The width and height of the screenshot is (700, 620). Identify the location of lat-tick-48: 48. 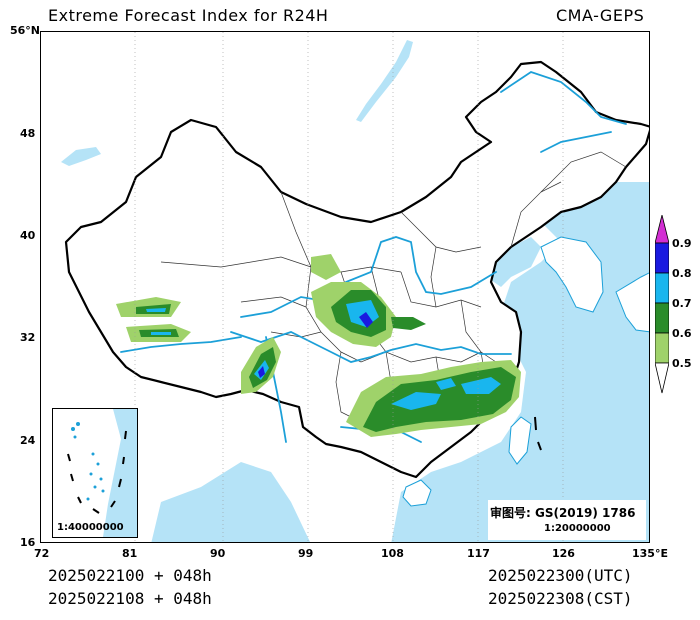
(28, 133).